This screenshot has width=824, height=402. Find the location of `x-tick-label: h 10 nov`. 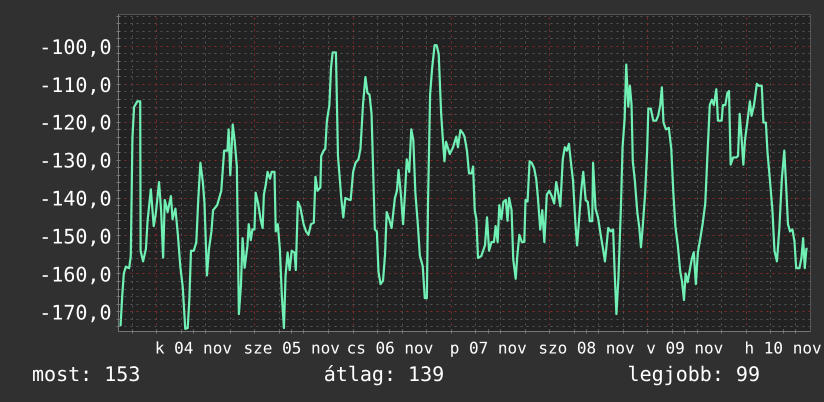

x-tick-label: h 10 nov is located at coordinates (783, 348).